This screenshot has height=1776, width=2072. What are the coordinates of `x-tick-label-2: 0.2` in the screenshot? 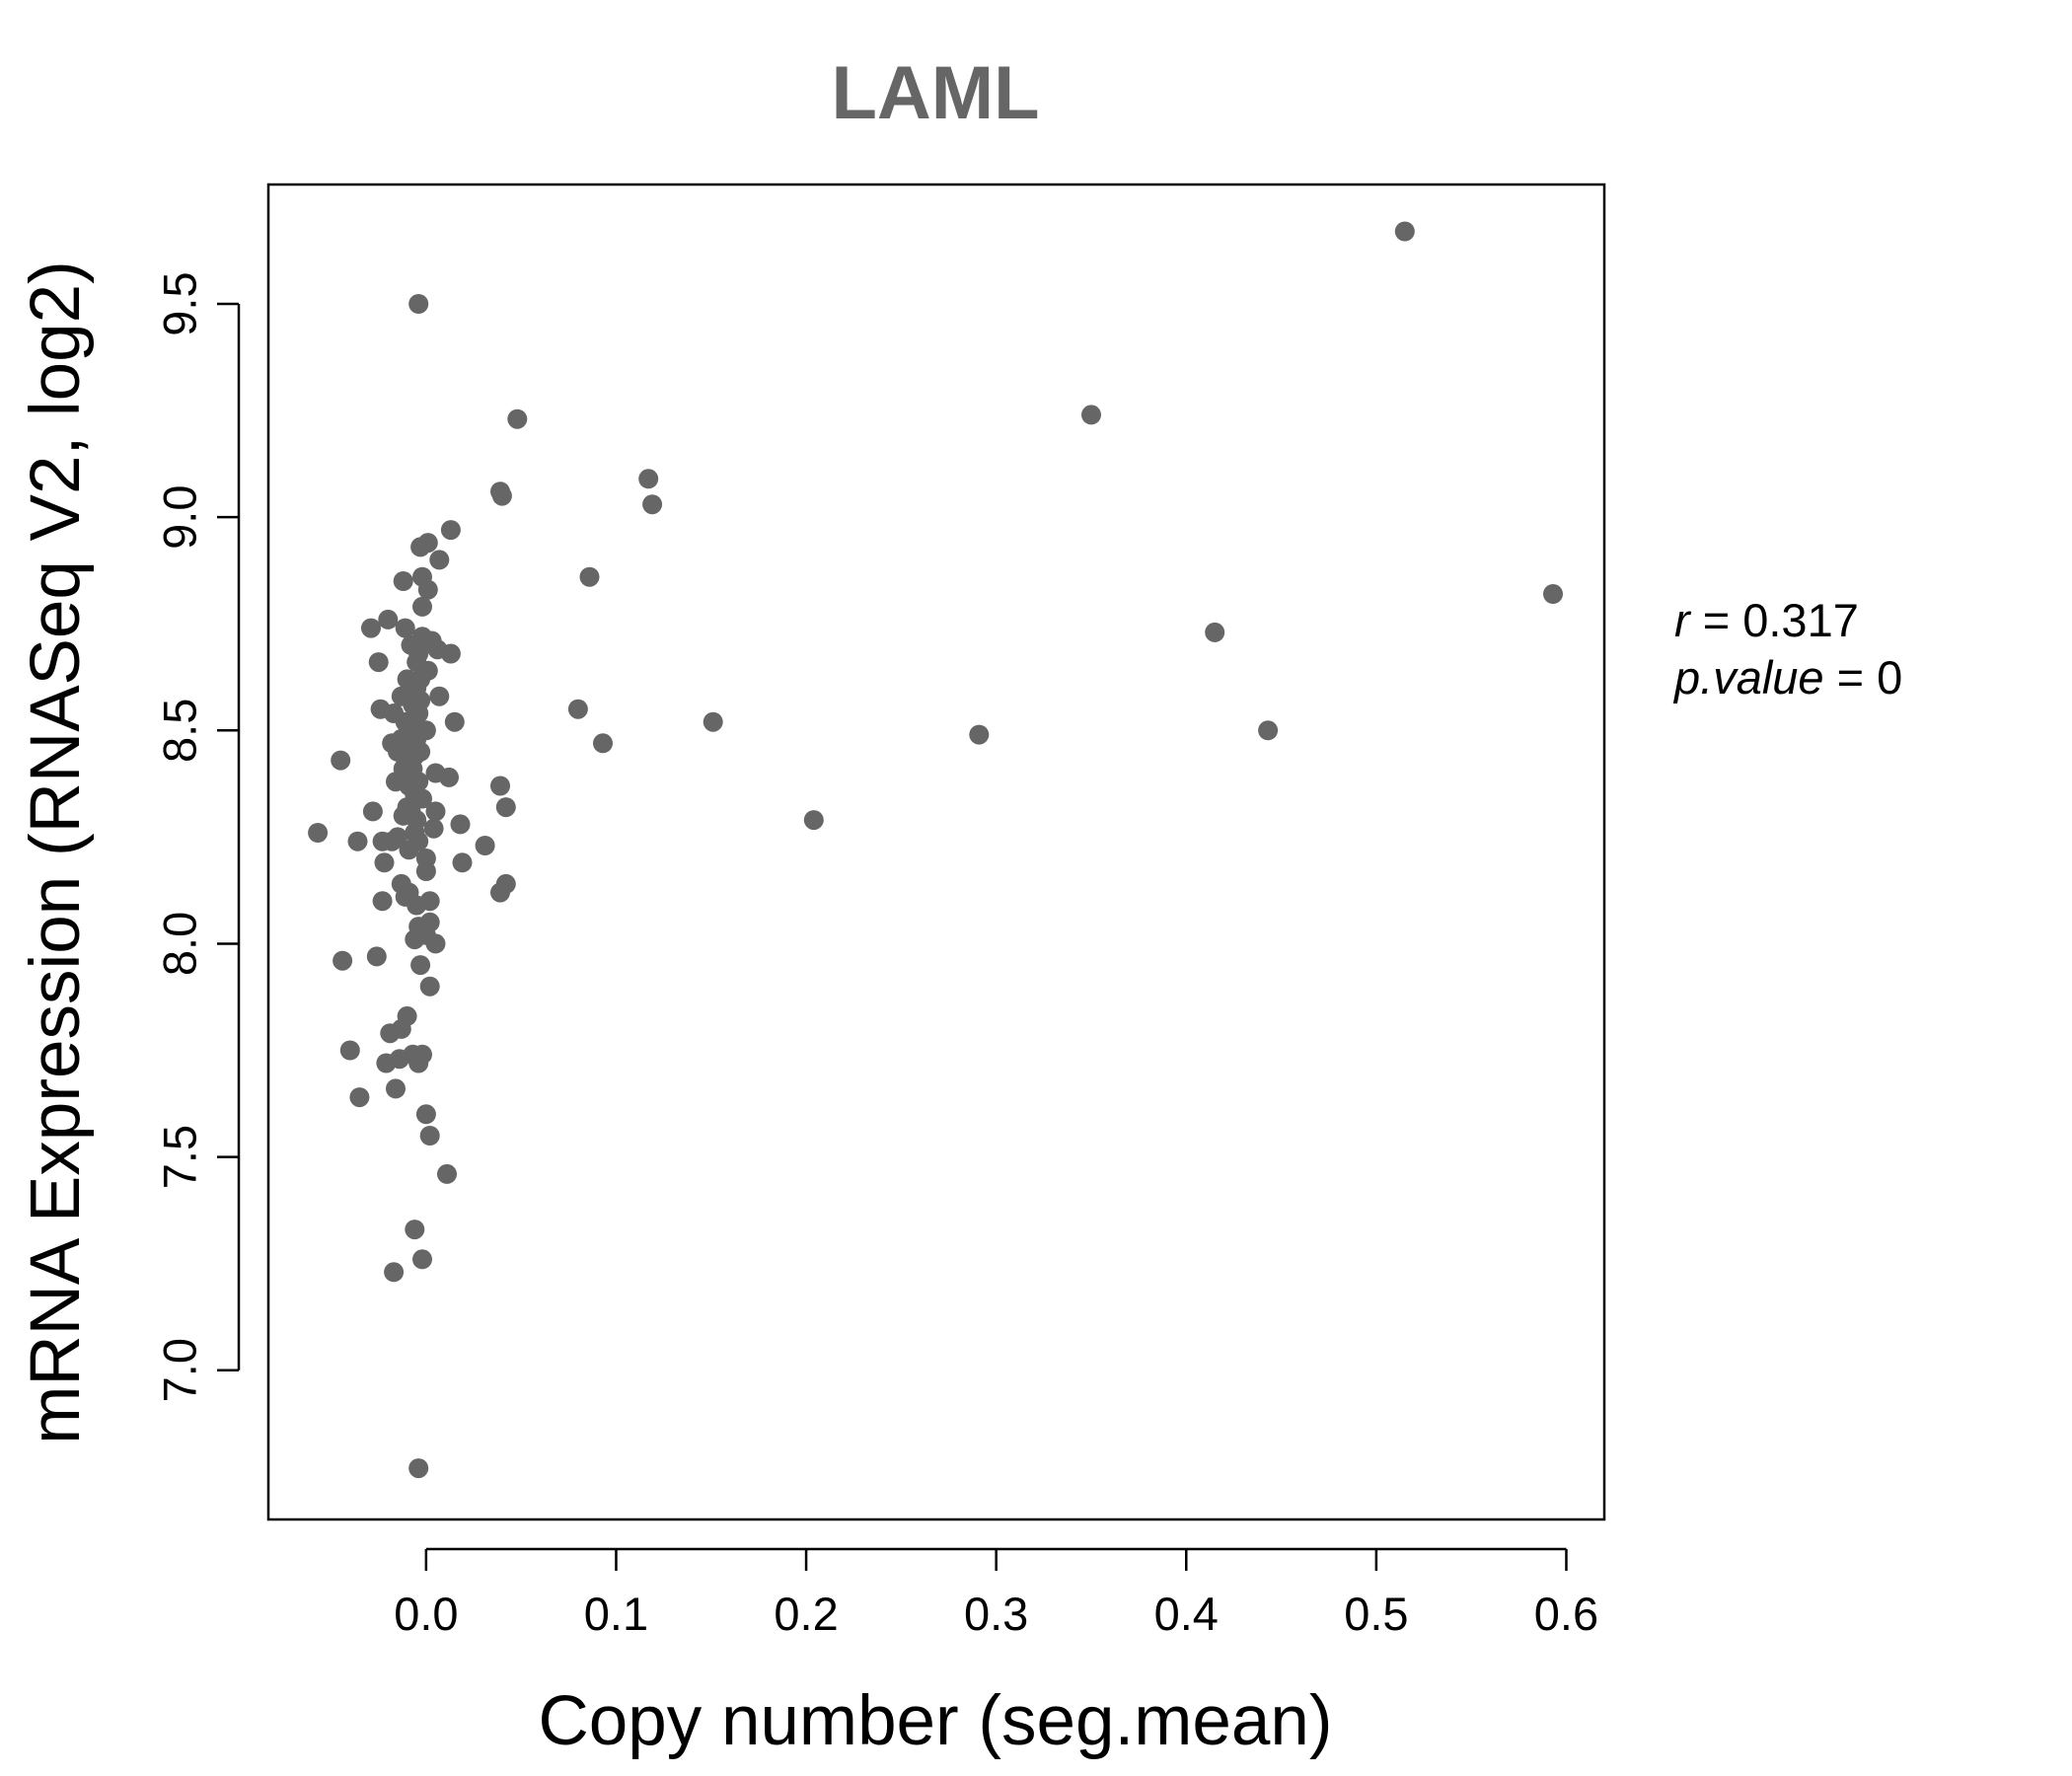 It's located at (806, 1614).